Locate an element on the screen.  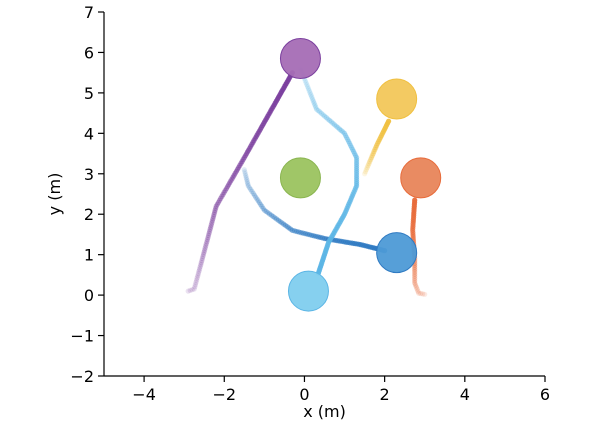
y-tick-label: 5 is located at coordinates (89, 93).